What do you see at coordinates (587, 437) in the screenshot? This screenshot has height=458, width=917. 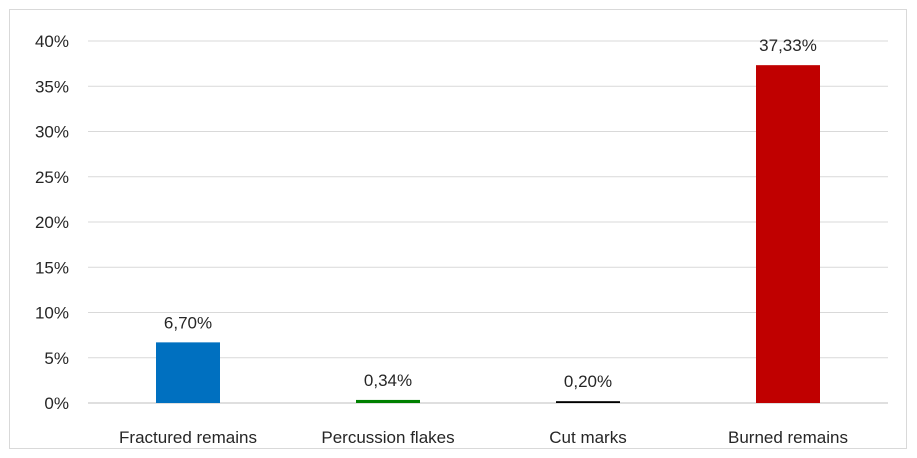 I see `x-tick-label: Cut marks` at bounding box center [587, 437].